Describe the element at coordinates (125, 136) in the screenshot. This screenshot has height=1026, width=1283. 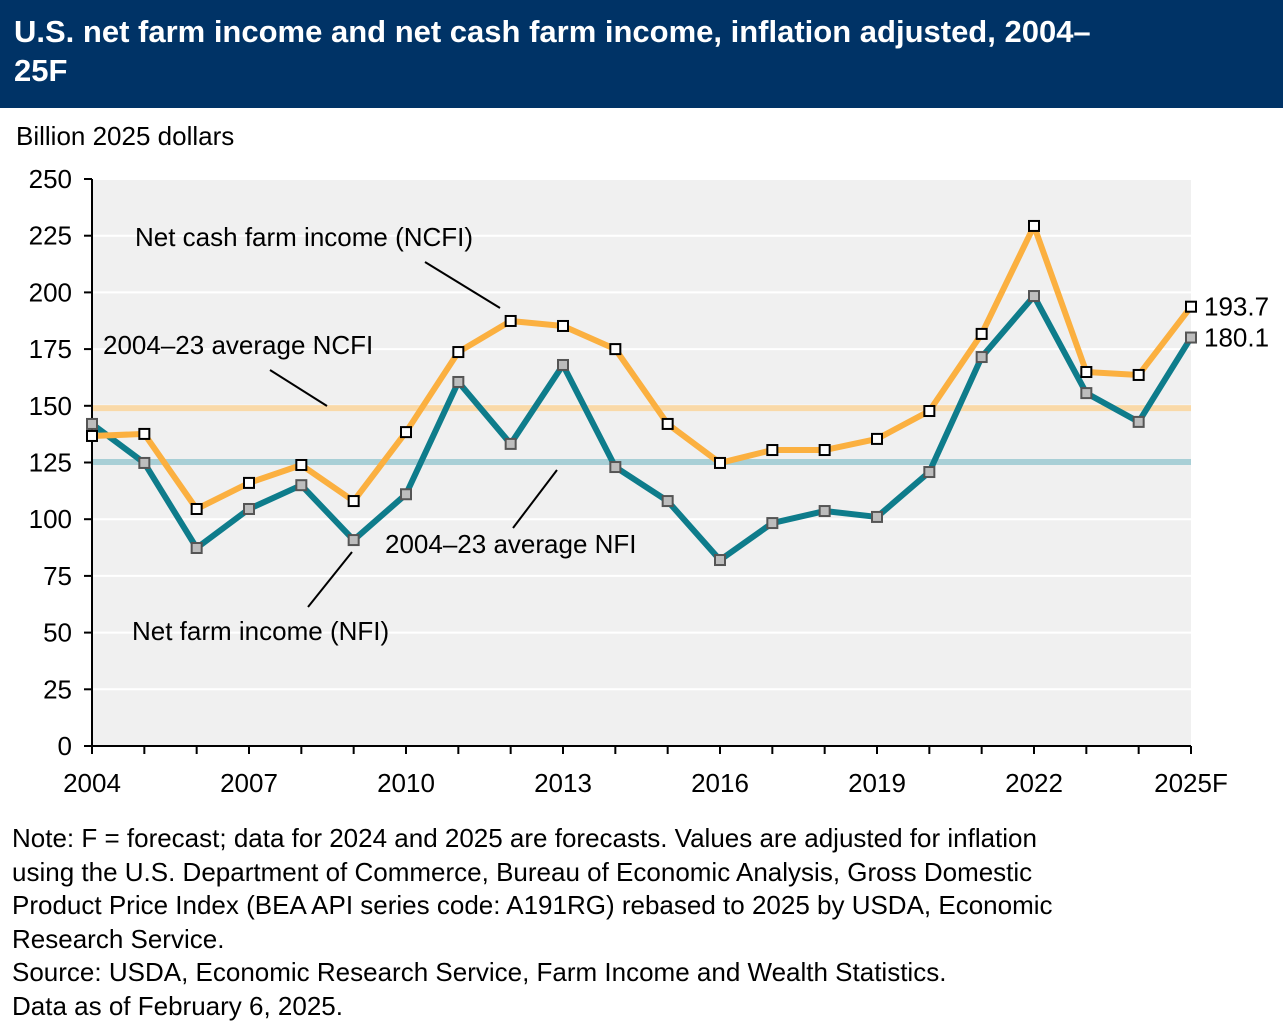
I see `y-axis-label: Billion 2025 dollars` at that location.